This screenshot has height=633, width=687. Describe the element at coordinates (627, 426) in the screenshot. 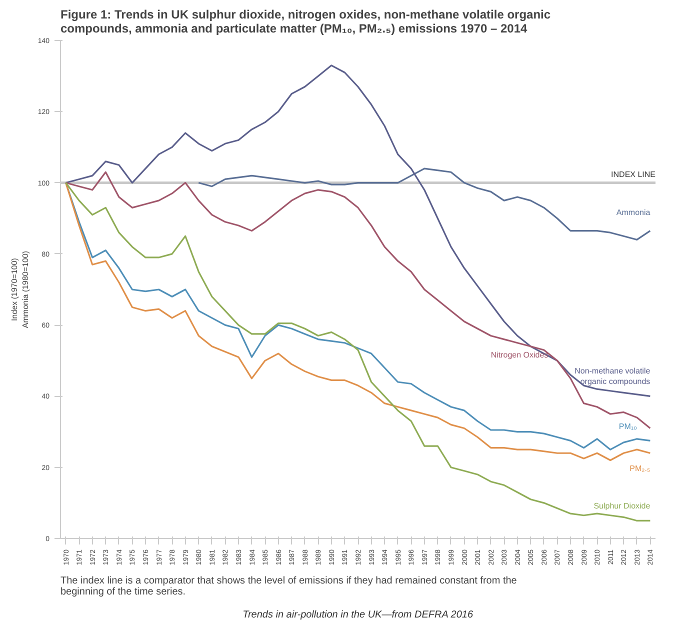

I see `series-label: PM₁₀` at that location.